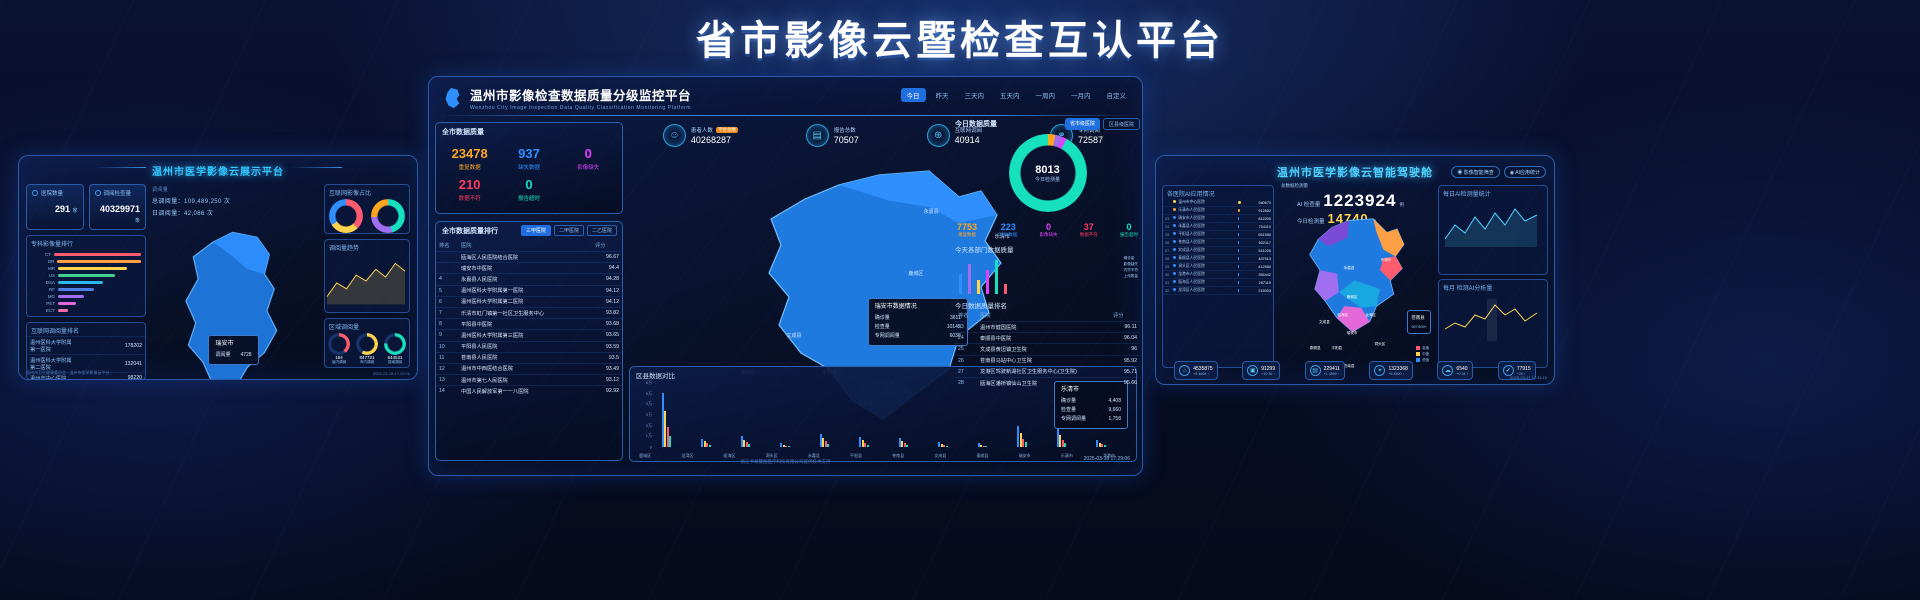  What do you see at coordinates (1218, 203) in the screenshot?
I see `table-row: 温州市中心医院 940670` at bounding box center [1218, 203].